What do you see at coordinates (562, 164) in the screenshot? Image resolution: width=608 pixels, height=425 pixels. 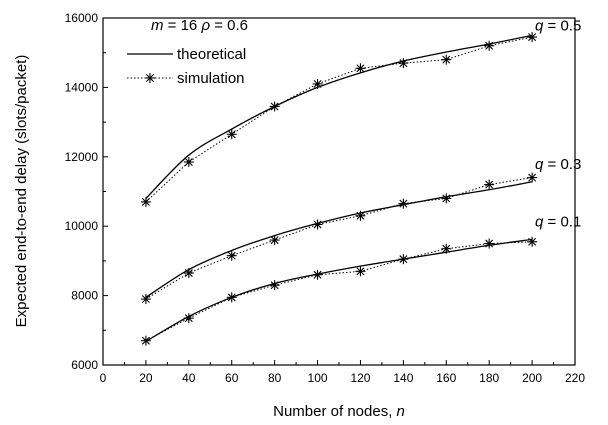 I see `series-label-value: = 0.3` at bounding box center [562, 164].